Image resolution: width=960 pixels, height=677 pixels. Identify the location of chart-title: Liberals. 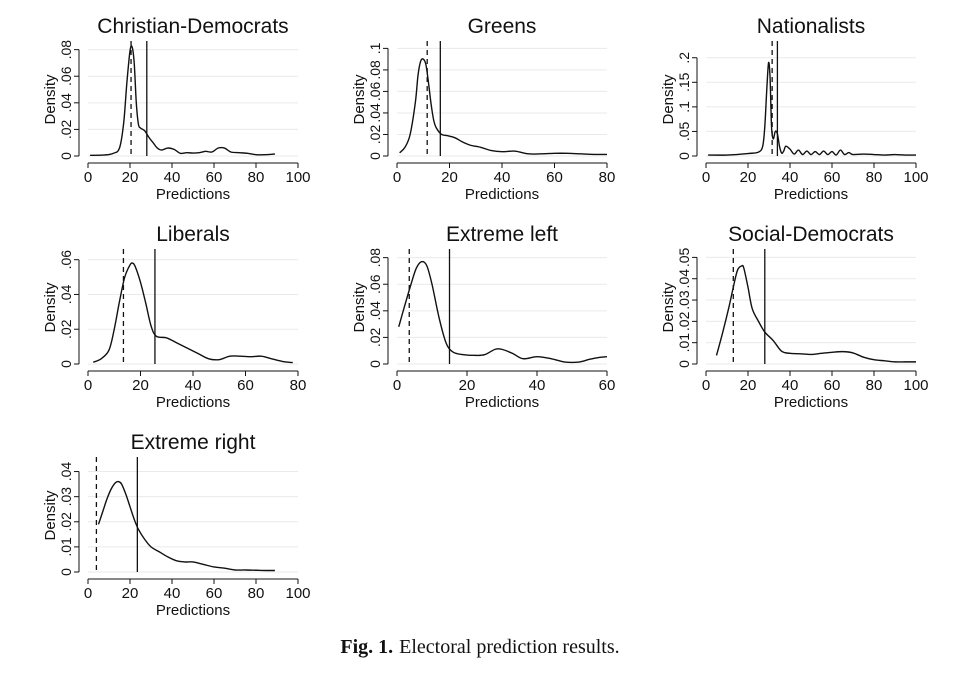
(193, 234).